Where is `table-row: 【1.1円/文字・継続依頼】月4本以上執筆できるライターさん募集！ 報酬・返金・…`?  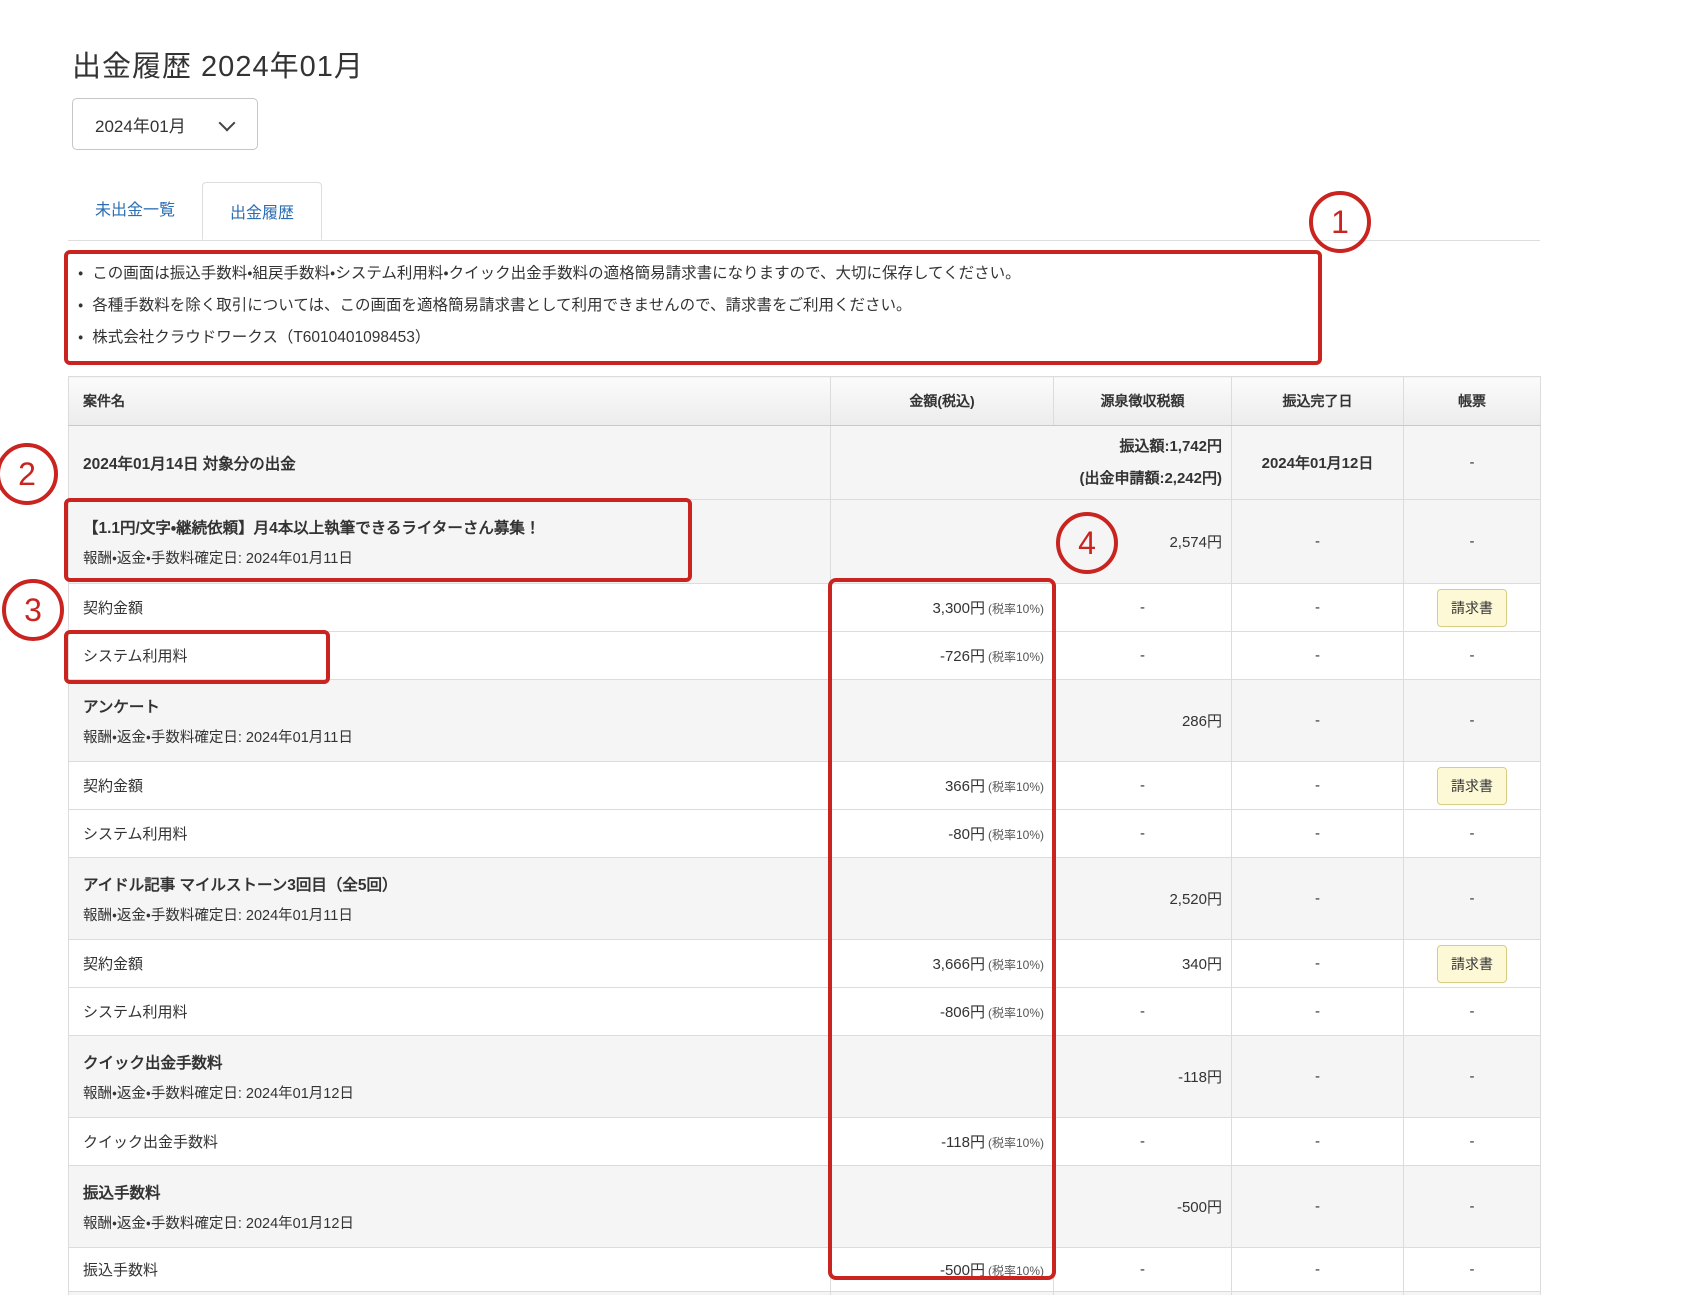 table-row: 【1.1円/文字・継続依頼】月4本以上執筆できるライターさん募集！ 報酬・返金・… is located at coordinates (804, 541).